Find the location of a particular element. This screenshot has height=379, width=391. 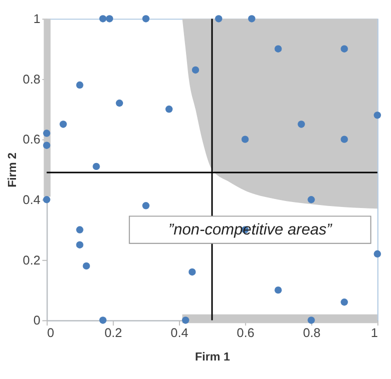

annotation: ”non-competitive areas” is located at coordinates (250, 230).